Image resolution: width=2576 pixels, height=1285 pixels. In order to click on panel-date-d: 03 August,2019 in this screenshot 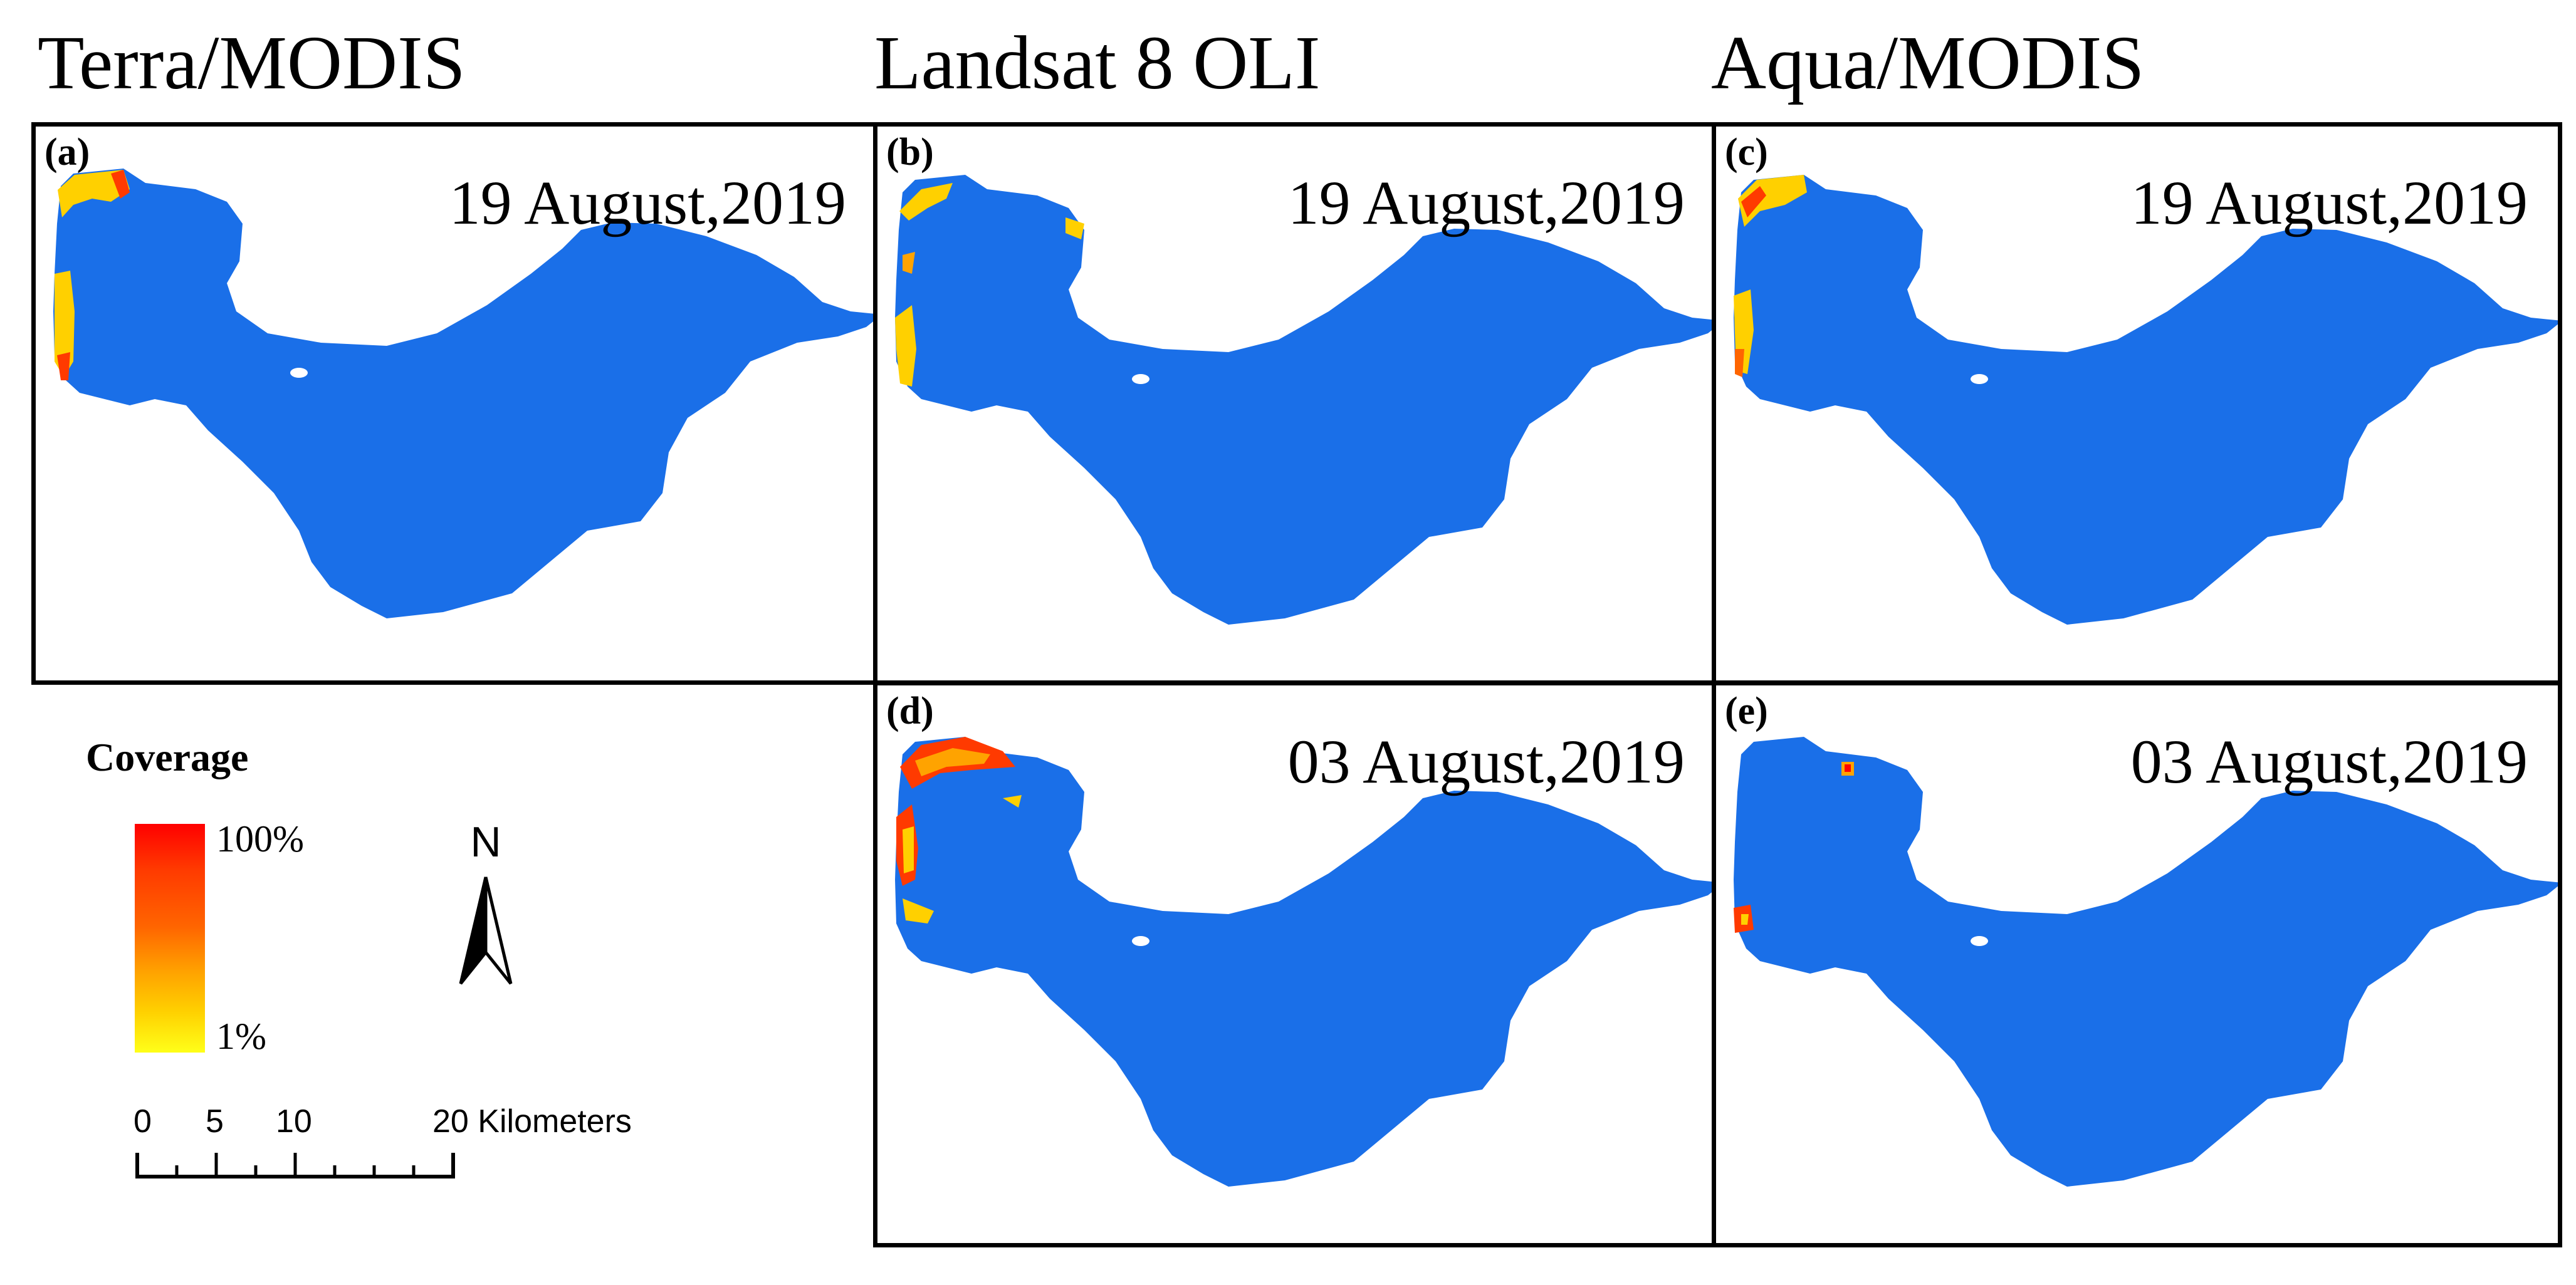, I will do `click(1486, 761)`.